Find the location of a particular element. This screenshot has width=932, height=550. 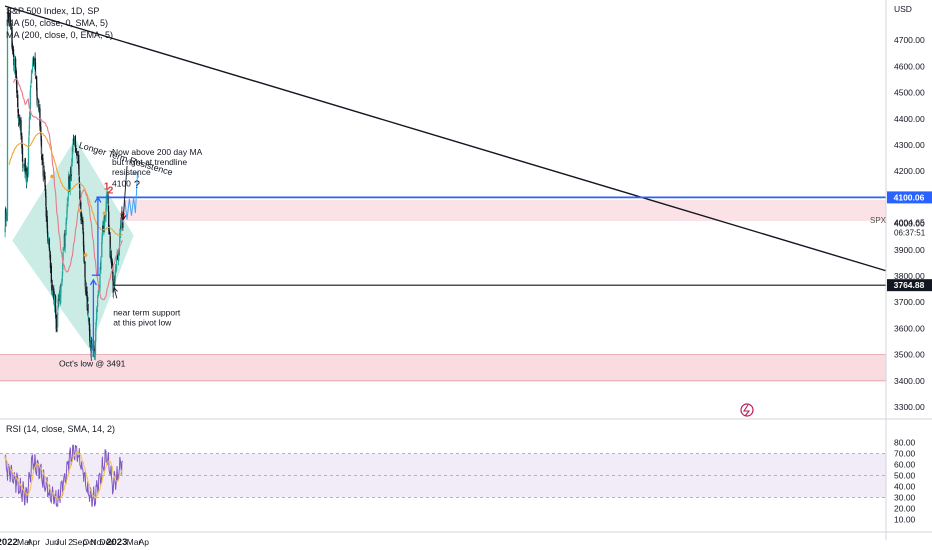

price-tick-label: 4300.00 is located at coordinates (909, 145).